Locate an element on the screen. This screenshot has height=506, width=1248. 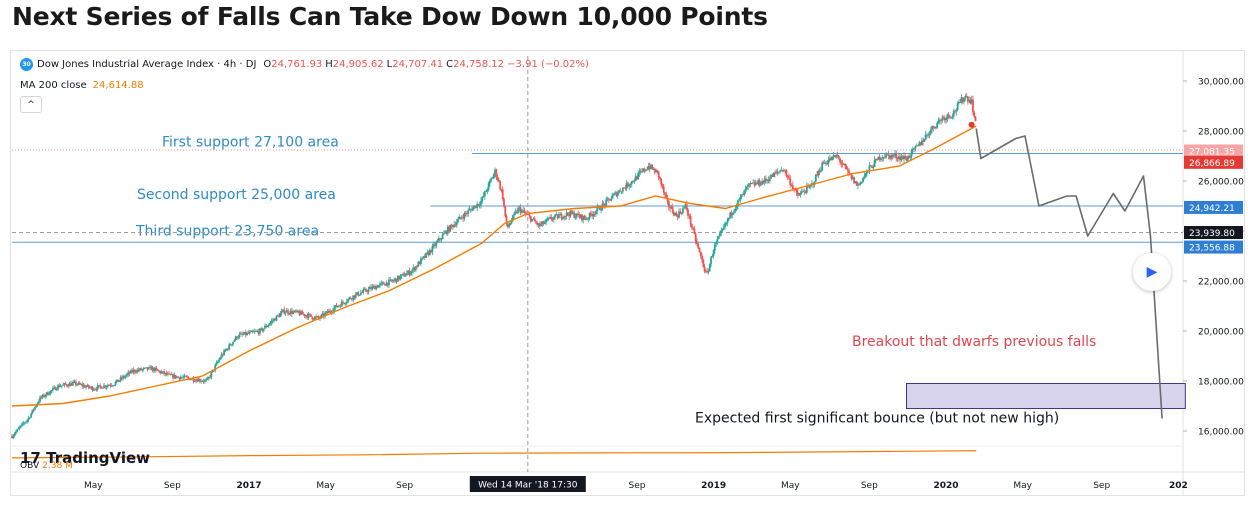
obv-legend: OBV 2.38 M is located at coordinates (46, 466).